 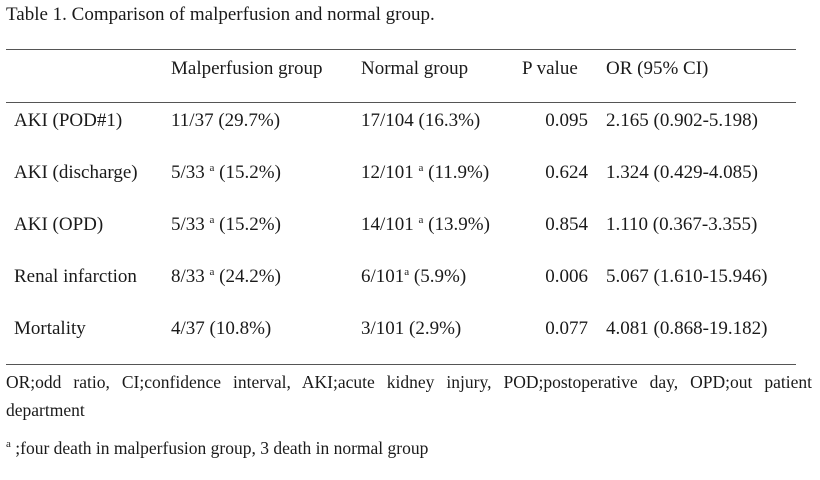 What do you see at coordinates (75, 276) in the screenshot?
I see `row-label: Renal infarction` at bounding box center [75, 276].